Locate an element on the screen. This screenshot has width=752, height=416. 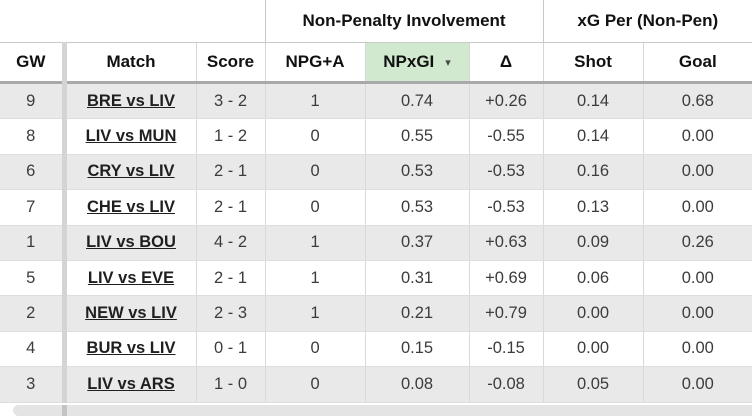
cell-score: 4 - 2 is located at coordinates (231, 243).